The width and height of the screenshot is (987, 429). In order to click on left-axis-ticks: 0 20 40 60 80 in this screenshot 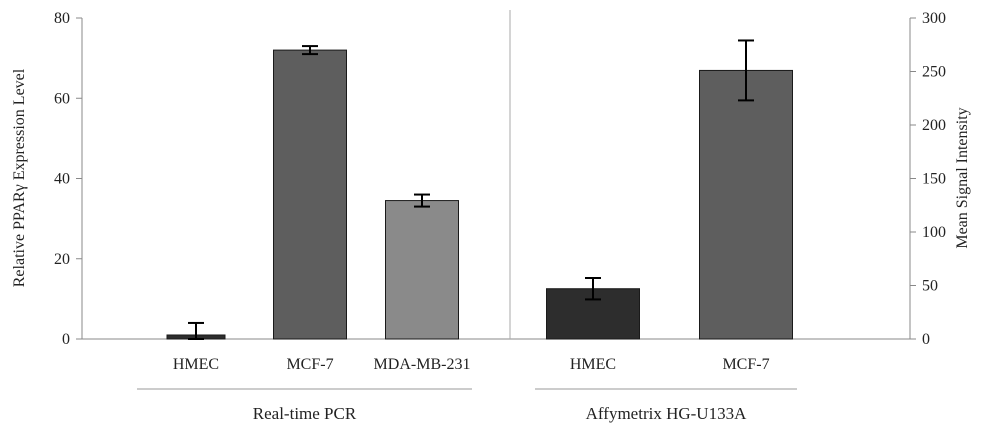, I will do `click(68, 179)`.